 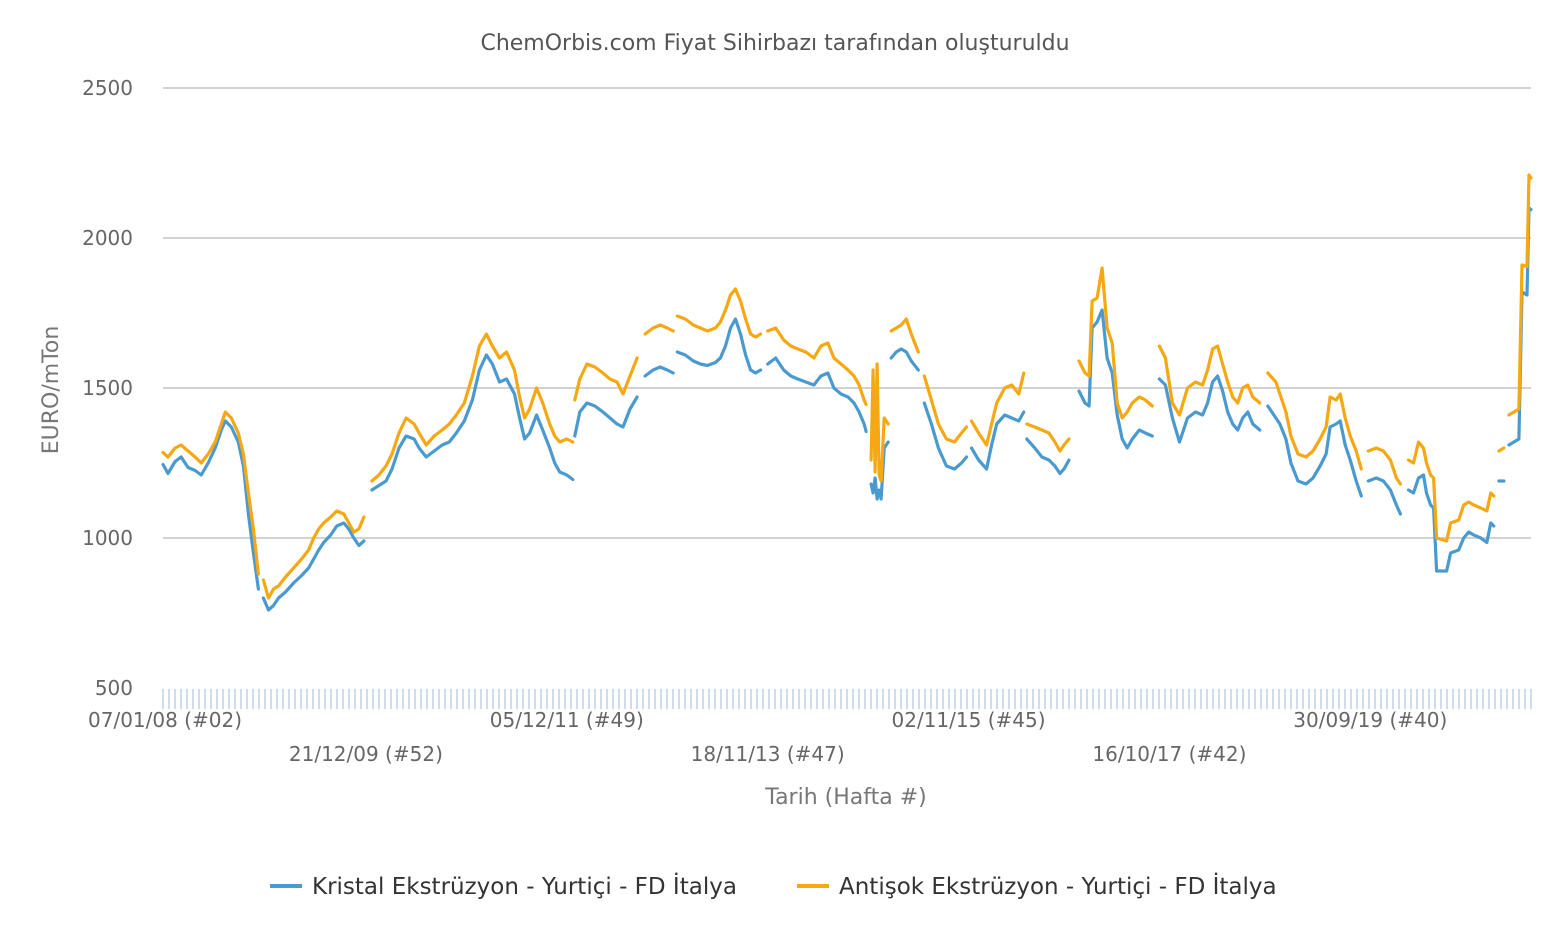 What do you see at coordinates (524, 886) in the screenshot?
I see `legend-label: Kristal Ekstrüzyon - Yurtiçi - FD İtalya` at bounding box center [524, 886].